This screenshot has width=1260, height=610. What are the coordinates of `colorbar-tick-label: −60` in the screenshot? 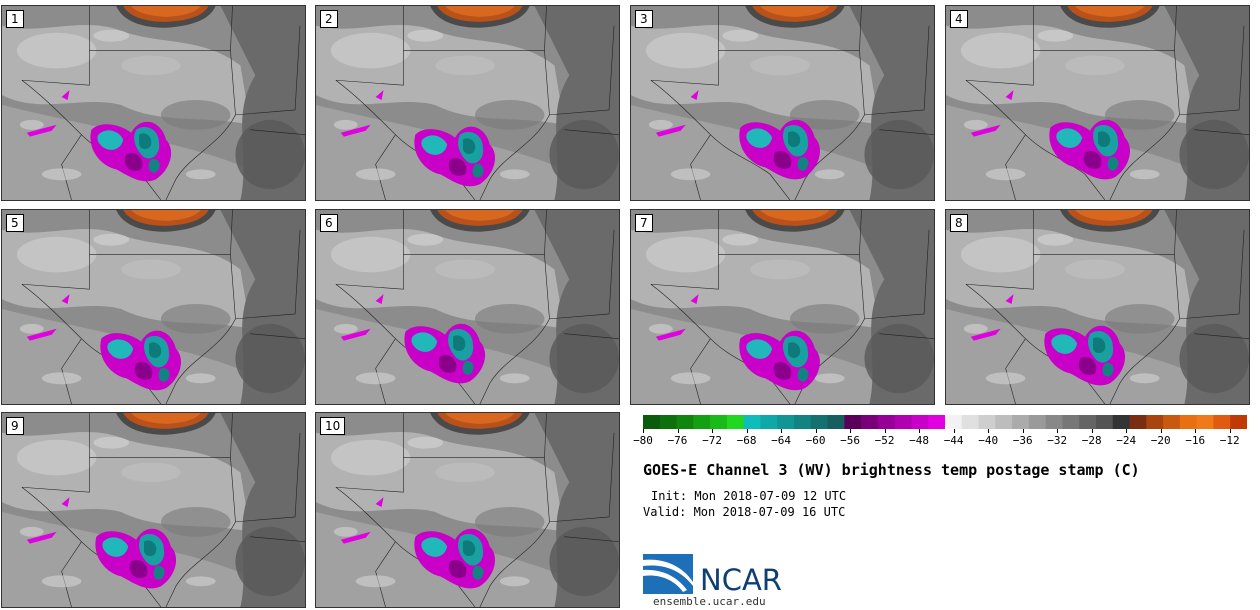 It's located at (815, 440).